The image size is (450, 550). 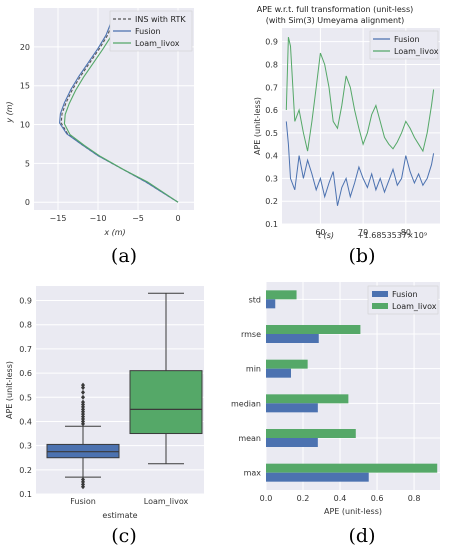 I want to click on legend-label-fusion-d: Fusion, so click(x=405, y=294).